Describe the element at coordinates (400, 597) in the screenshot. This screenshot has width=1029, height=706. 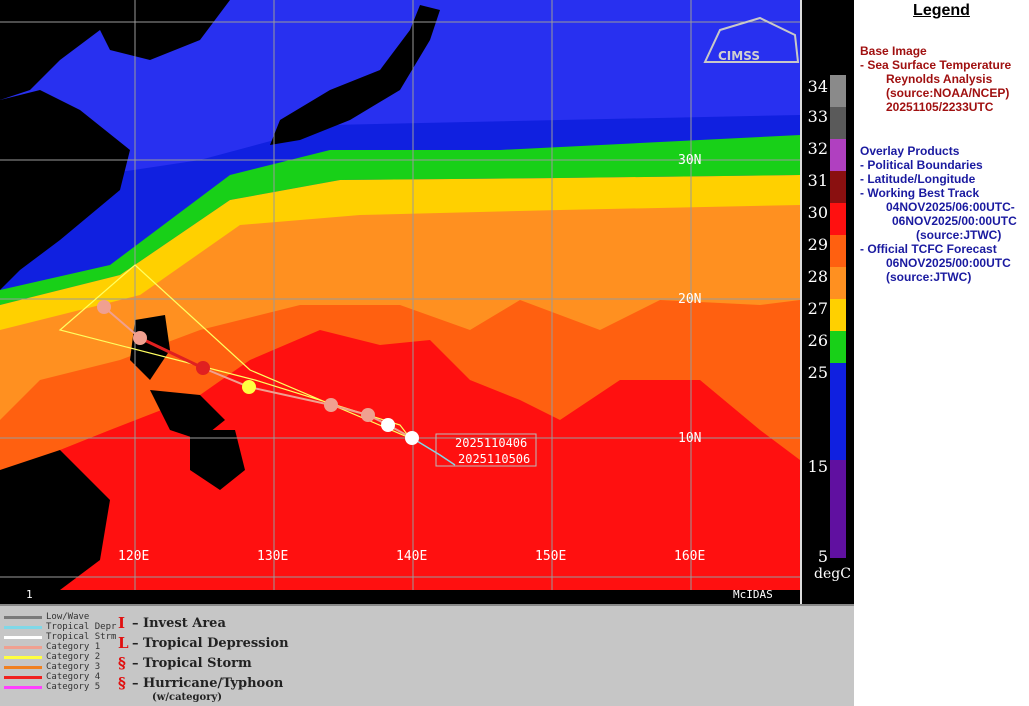
I see `map-bottom-strip` at that location.